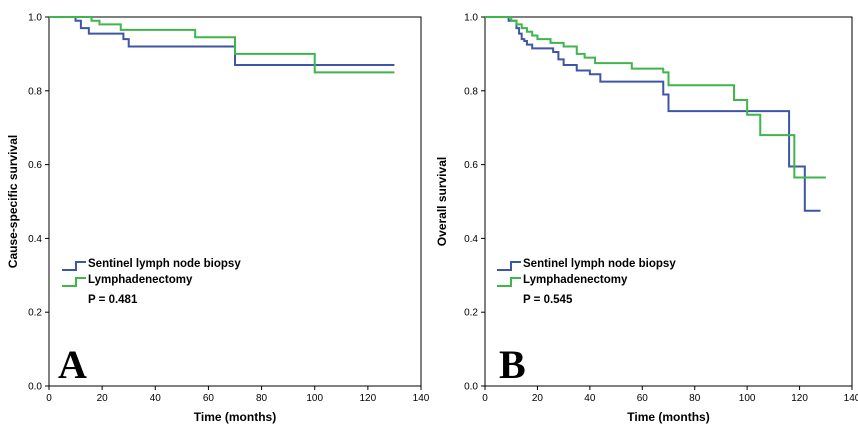 The height and width of the screenshot is (425, 858). What do you see at coordinates (590, 398) in the screenshot?
I see `x-tick-label-b: 40` at bounding box center [590, 398].